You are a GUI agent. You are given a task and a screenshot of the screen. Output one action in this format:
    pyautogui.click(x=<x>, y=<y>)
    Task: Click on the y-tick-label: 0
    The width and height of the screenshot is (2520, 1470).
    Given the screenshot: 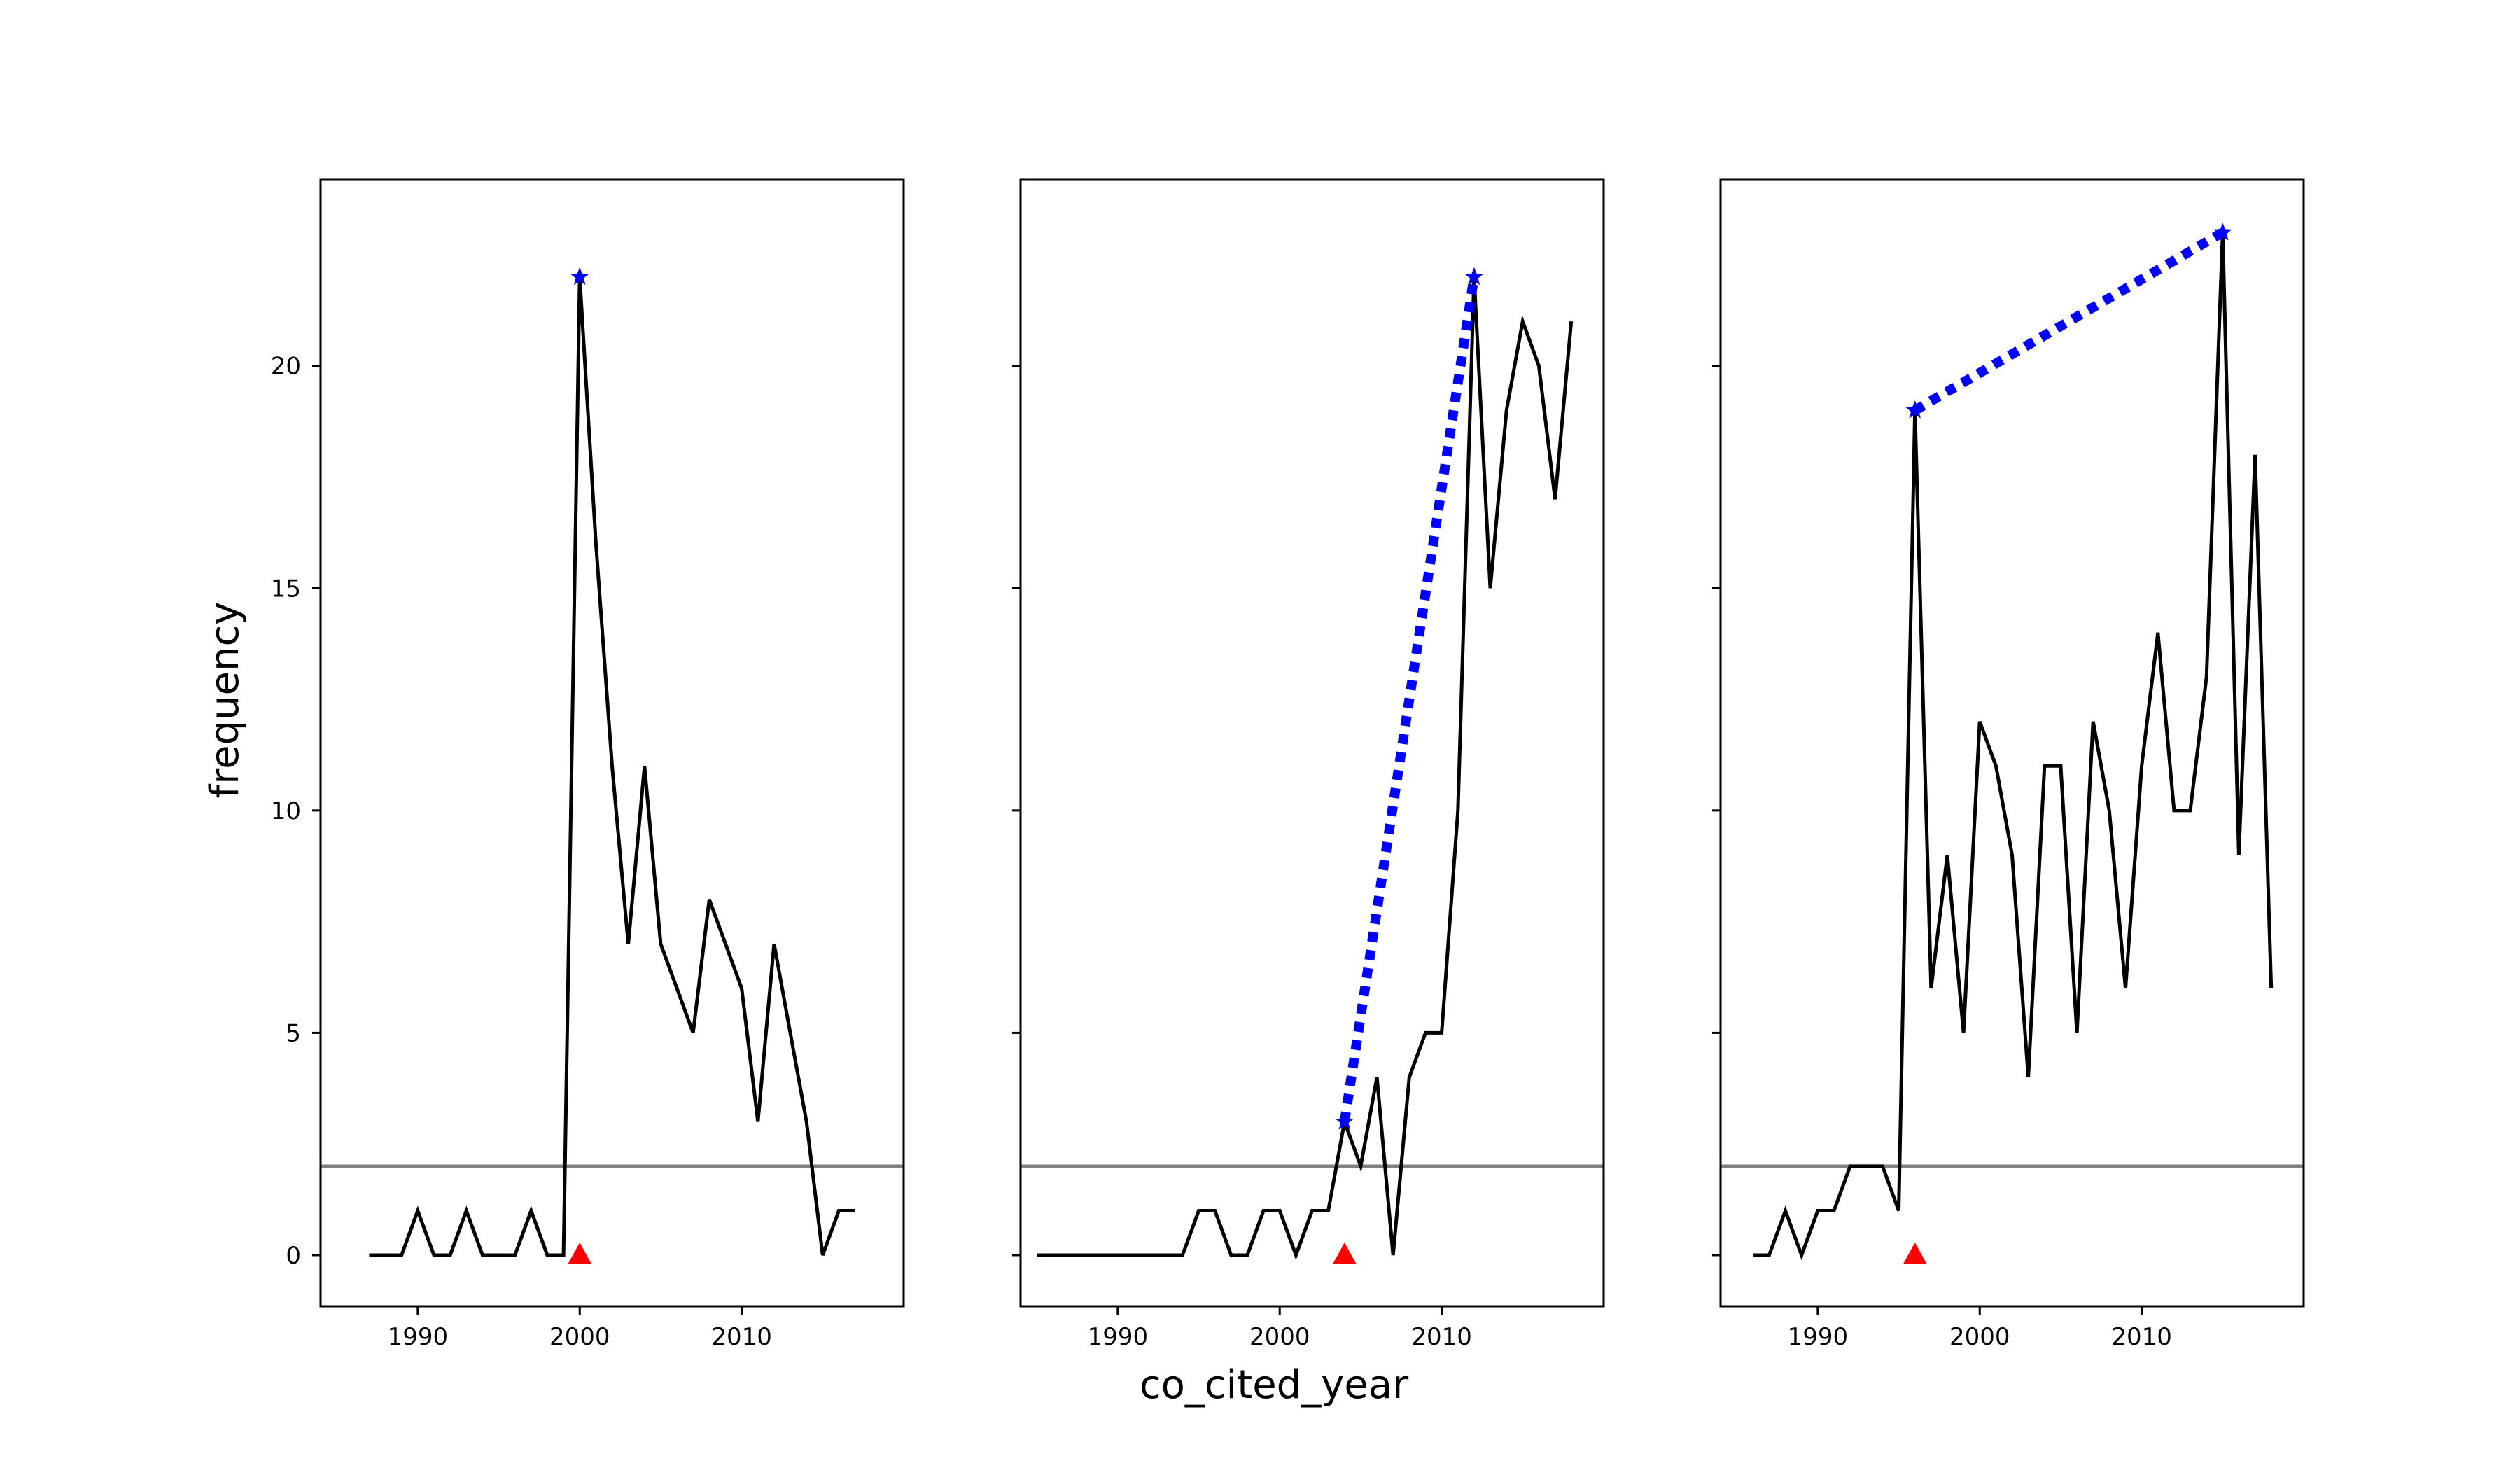 What is the action you would take?
    pyautogui.click(x=293, y=1256)
    